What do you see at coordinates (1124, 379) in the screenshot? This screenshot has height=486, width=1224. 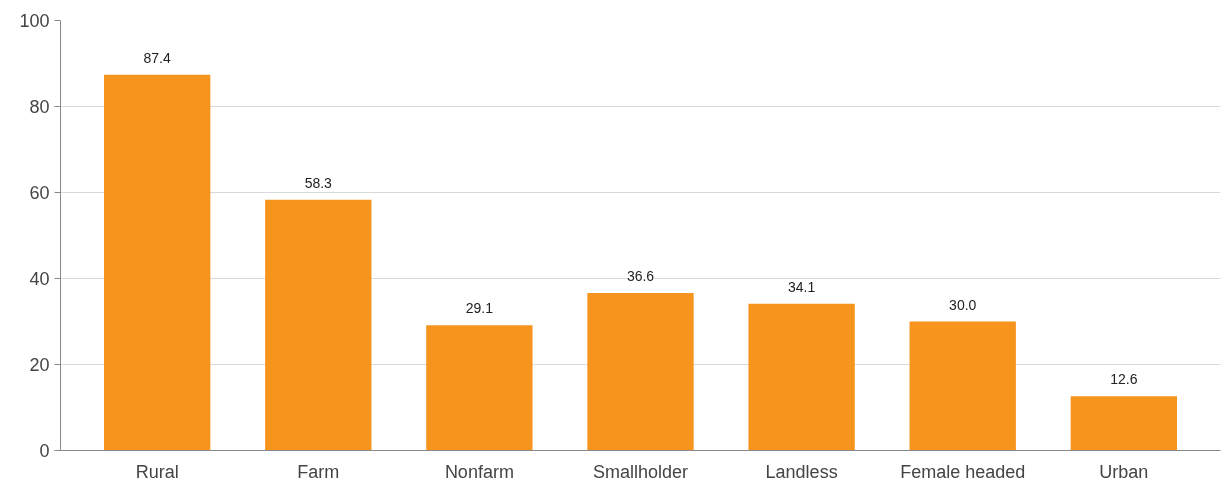 I see `data-label: 12.6` at bounding box center [1124, 379].